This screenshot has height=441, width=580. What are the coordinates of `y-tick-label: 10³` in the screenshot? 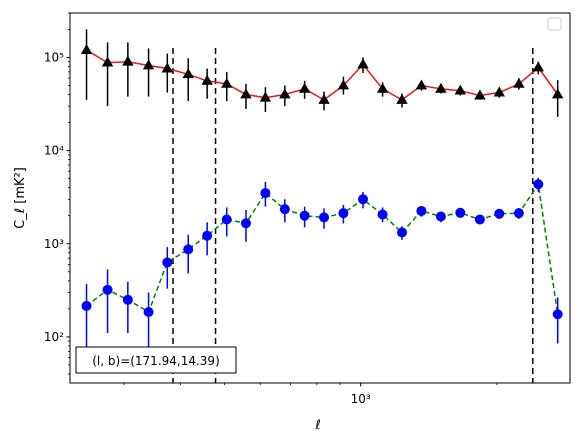 It's located at (54, 244).